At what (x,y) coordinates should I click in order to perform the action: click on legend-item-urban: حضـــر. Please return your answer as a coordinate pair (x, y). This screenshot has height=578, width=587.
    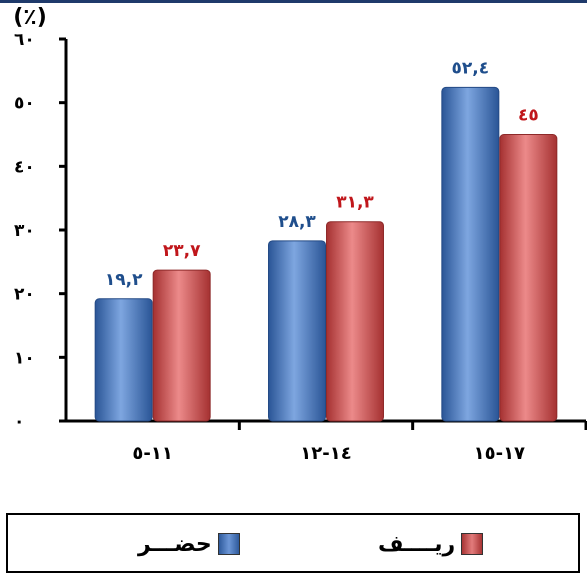
    Looking at the image, I should click on (189, 544).